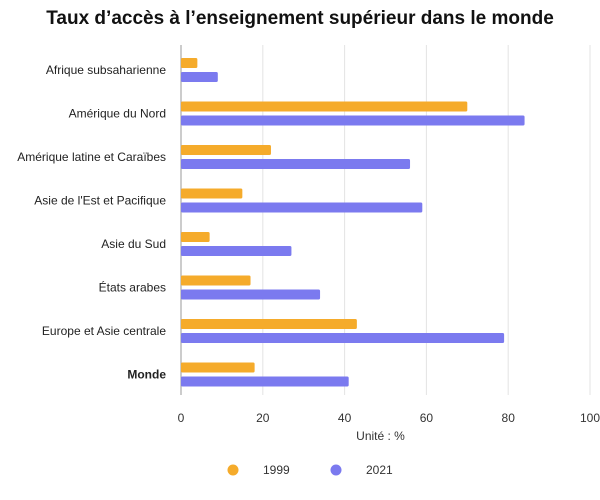 This screenshot has height=500, width=600. Describe the element at coordinates (233, 470) in the screenshot. I see `legend-marker-1999` at that location.